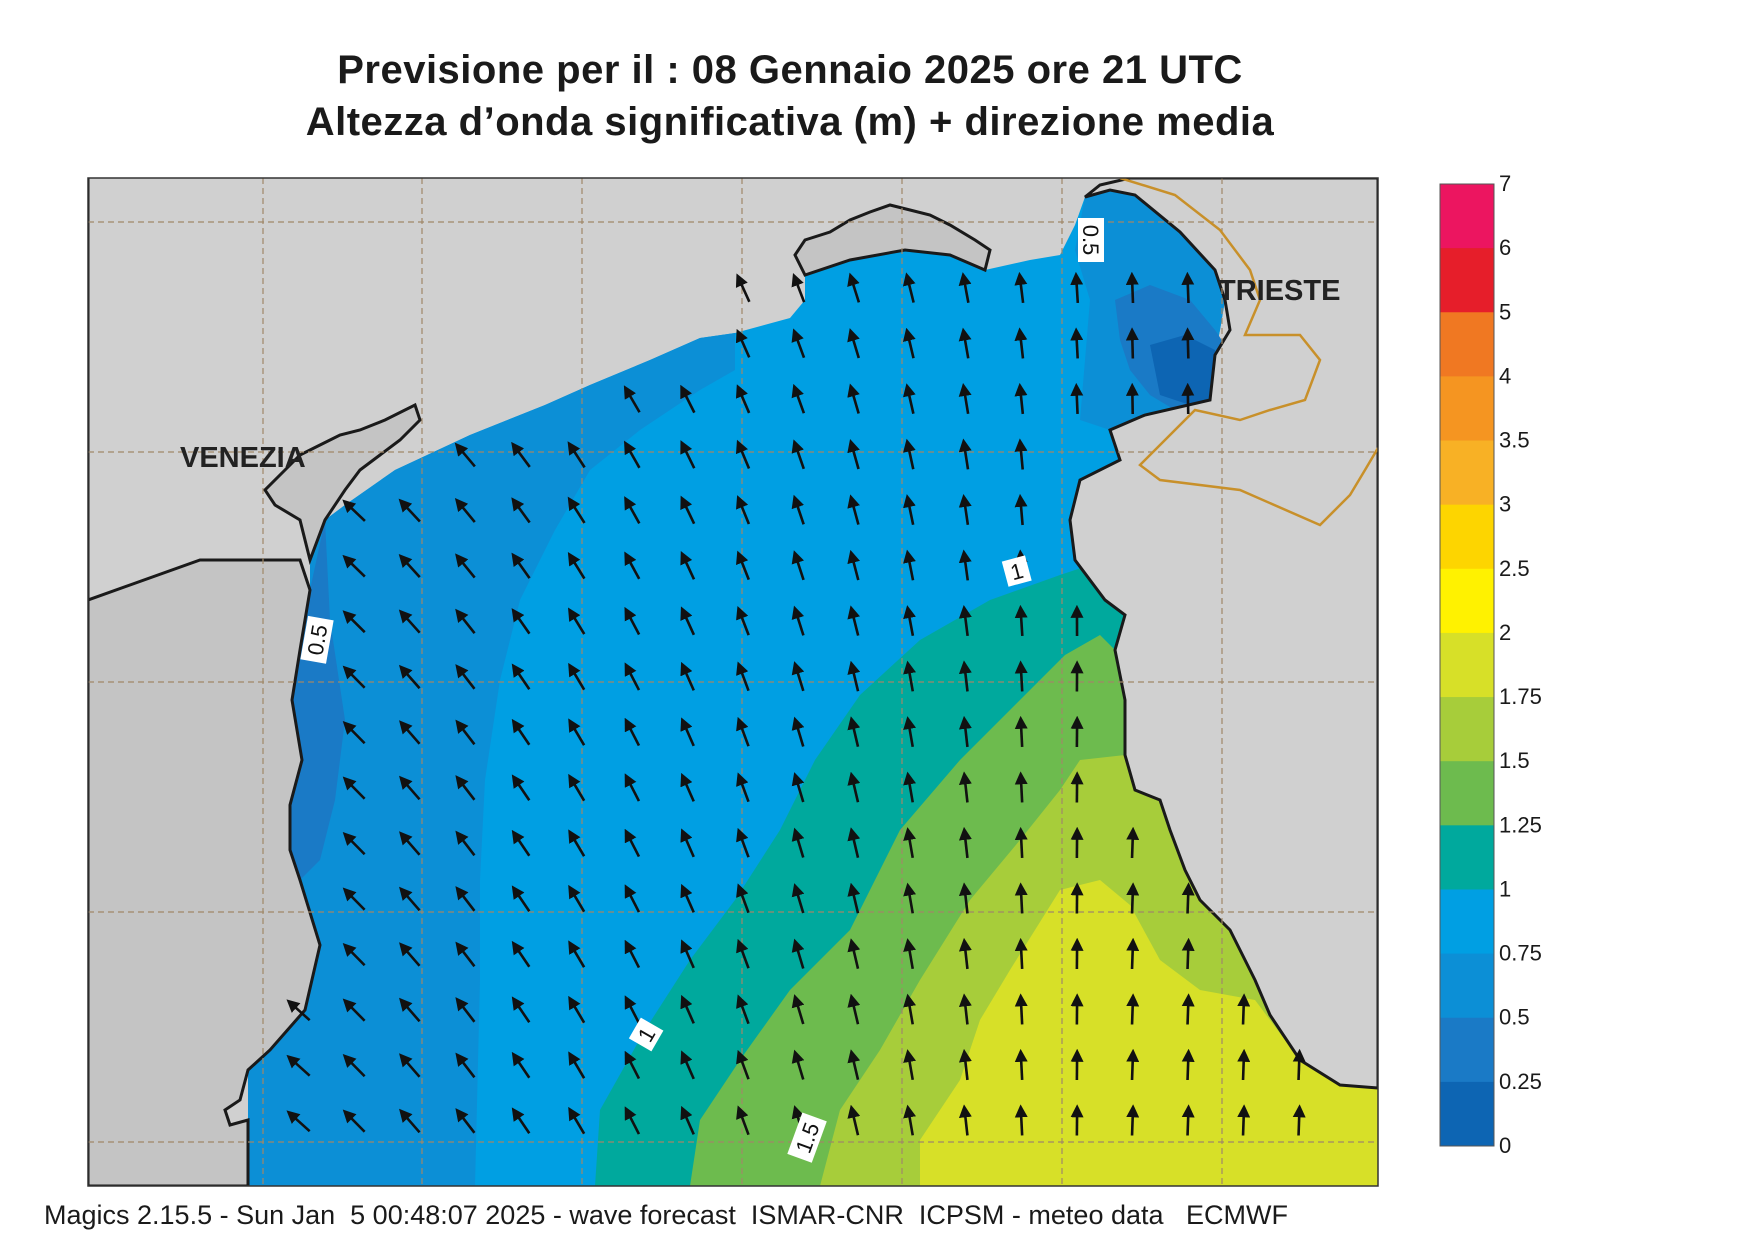 Image resolution: width=1755 pixels, height=1242 pixels. What do you see at coordinates (1279, 291) in the screenshot?
I see `place-trieste: TRIESTE` at bounding box center [1279, 291].